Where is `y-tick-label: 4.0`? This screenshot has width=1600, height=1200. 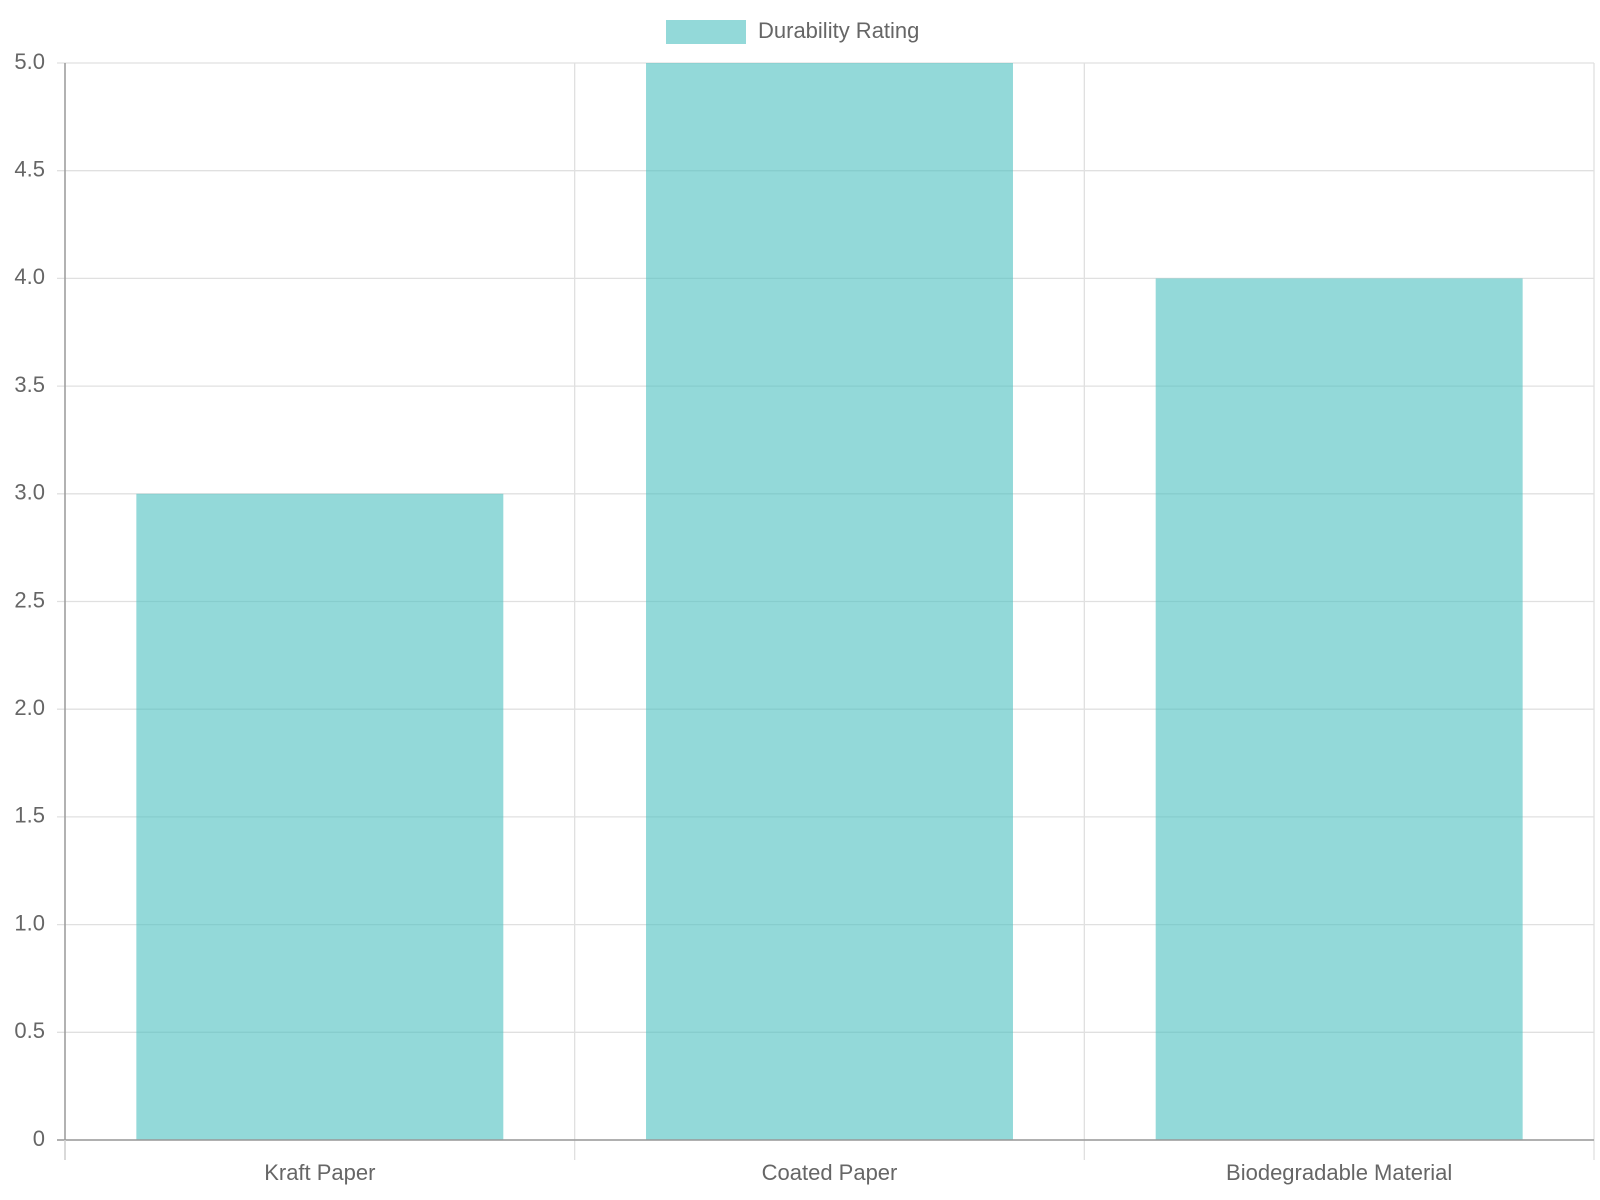
y-tick-label: 4.0 is located at coordinates (29, 276).